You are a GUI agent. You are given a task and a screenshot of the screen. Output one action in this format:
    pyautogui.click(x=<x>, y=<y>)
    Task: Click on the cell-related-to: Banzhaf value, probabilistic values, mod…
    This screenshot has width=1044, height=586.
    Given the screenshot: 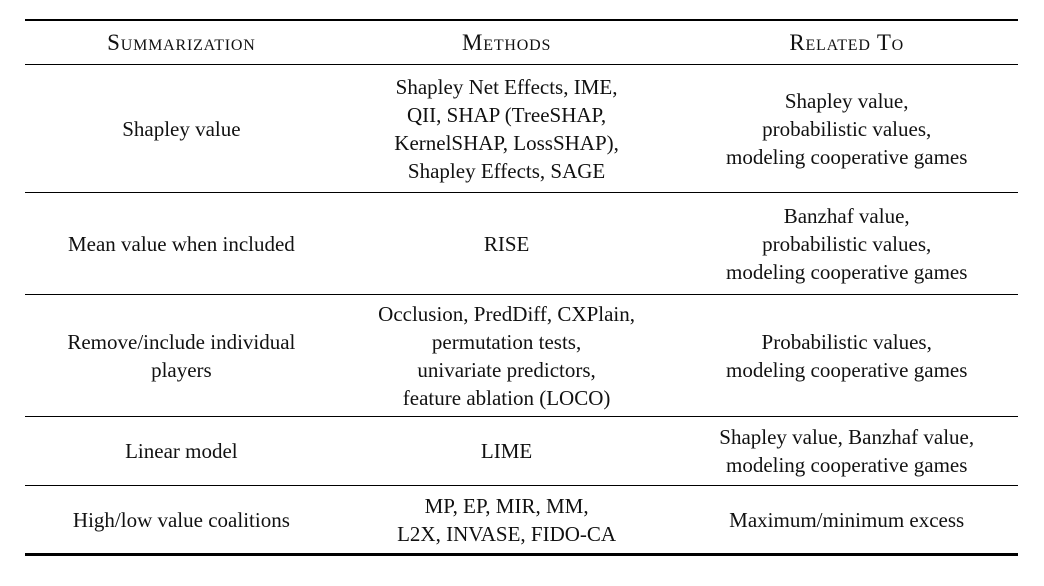 What is the action you would take?
    pyautogui.click(x=846, y=243)
    